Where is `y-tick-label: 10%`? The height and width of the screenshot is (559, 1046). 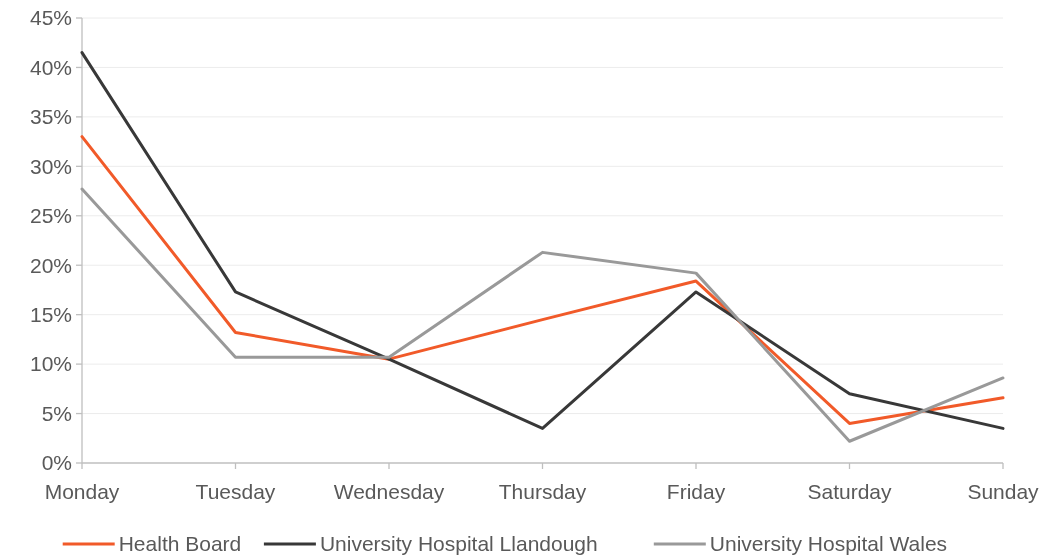 y-tick-label: 10% is located at coordinates (50, 364).